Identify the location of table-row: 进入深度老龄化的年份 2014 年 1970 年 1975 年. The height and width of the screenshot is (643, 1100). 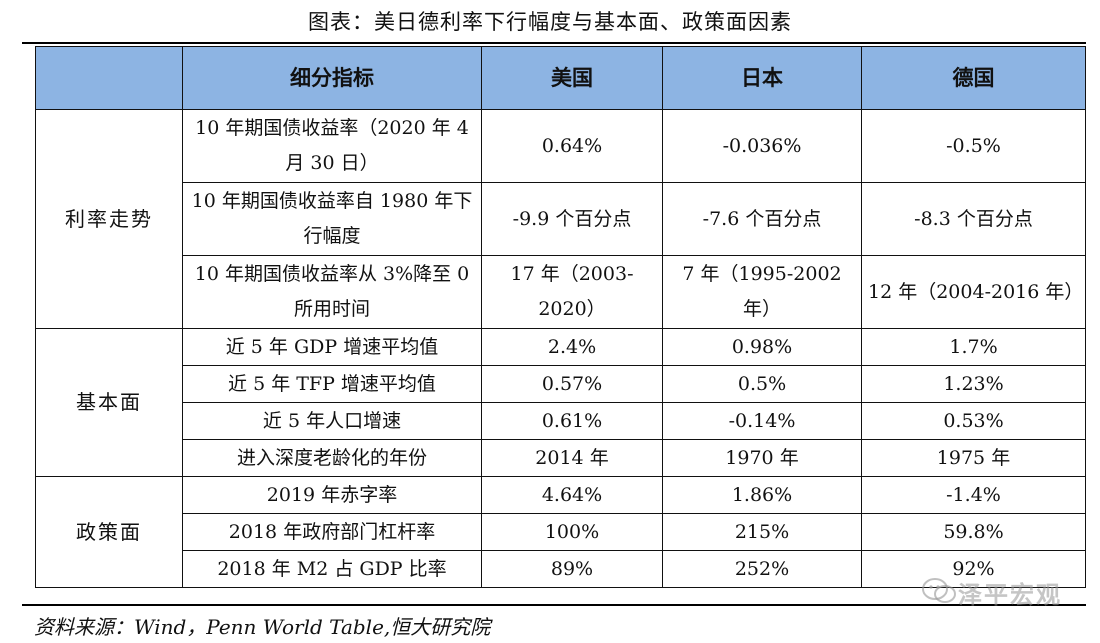
(561, 458).